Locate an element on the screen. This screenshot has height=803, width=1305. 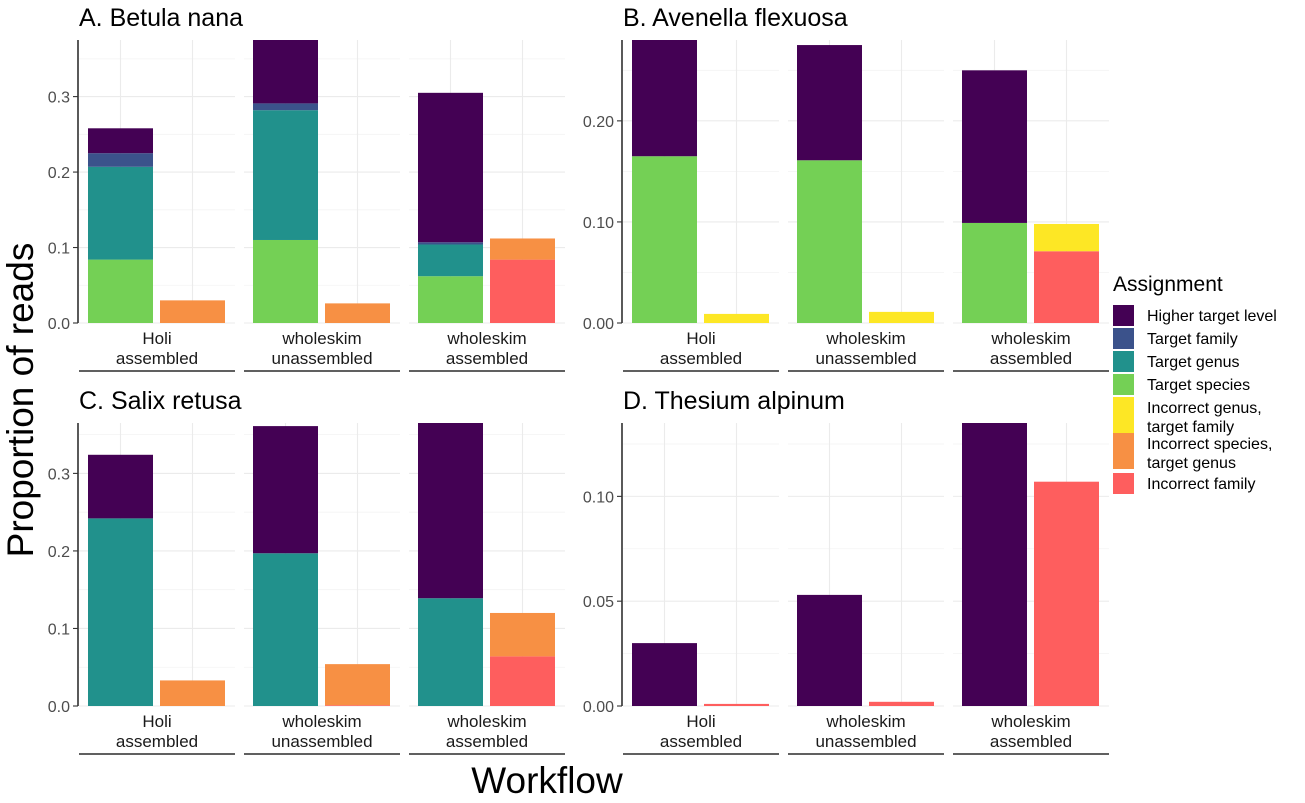
legend-item-genus: Target genus is located at coordinates (1176, 361).